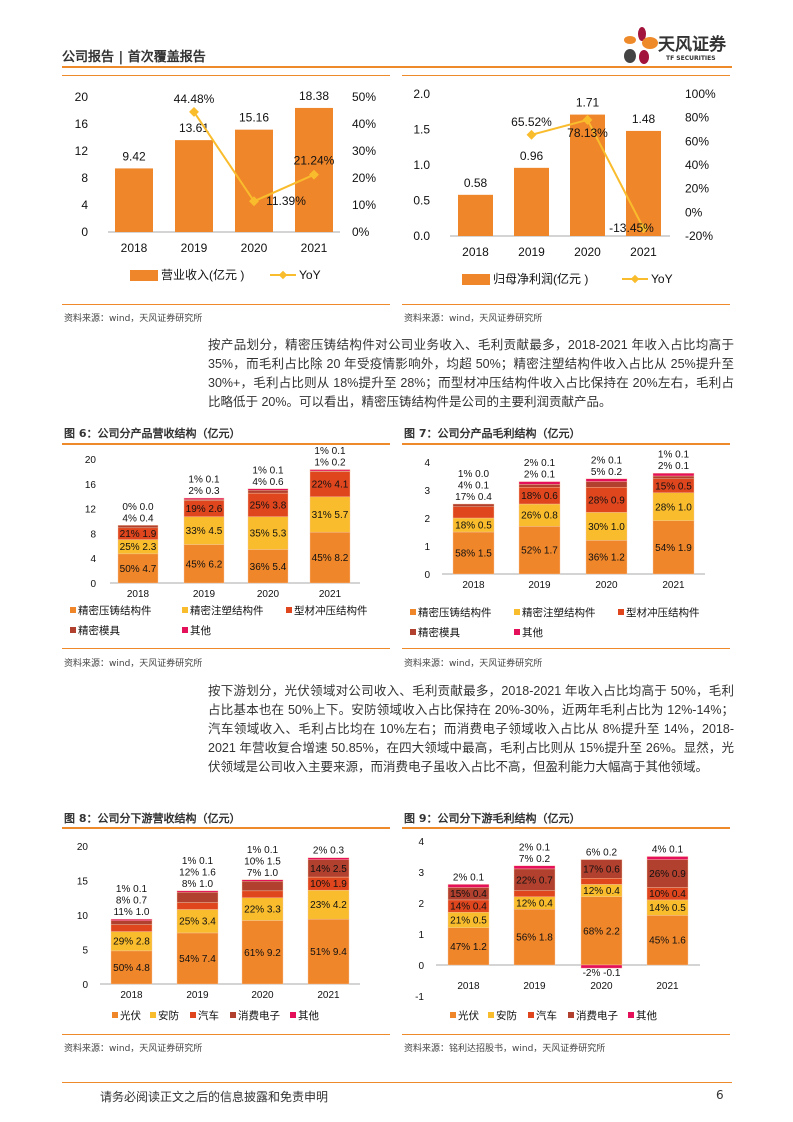 The image size is (793, 1122). I want to click on segment-label: 22% 3.3, so click(262, 910).